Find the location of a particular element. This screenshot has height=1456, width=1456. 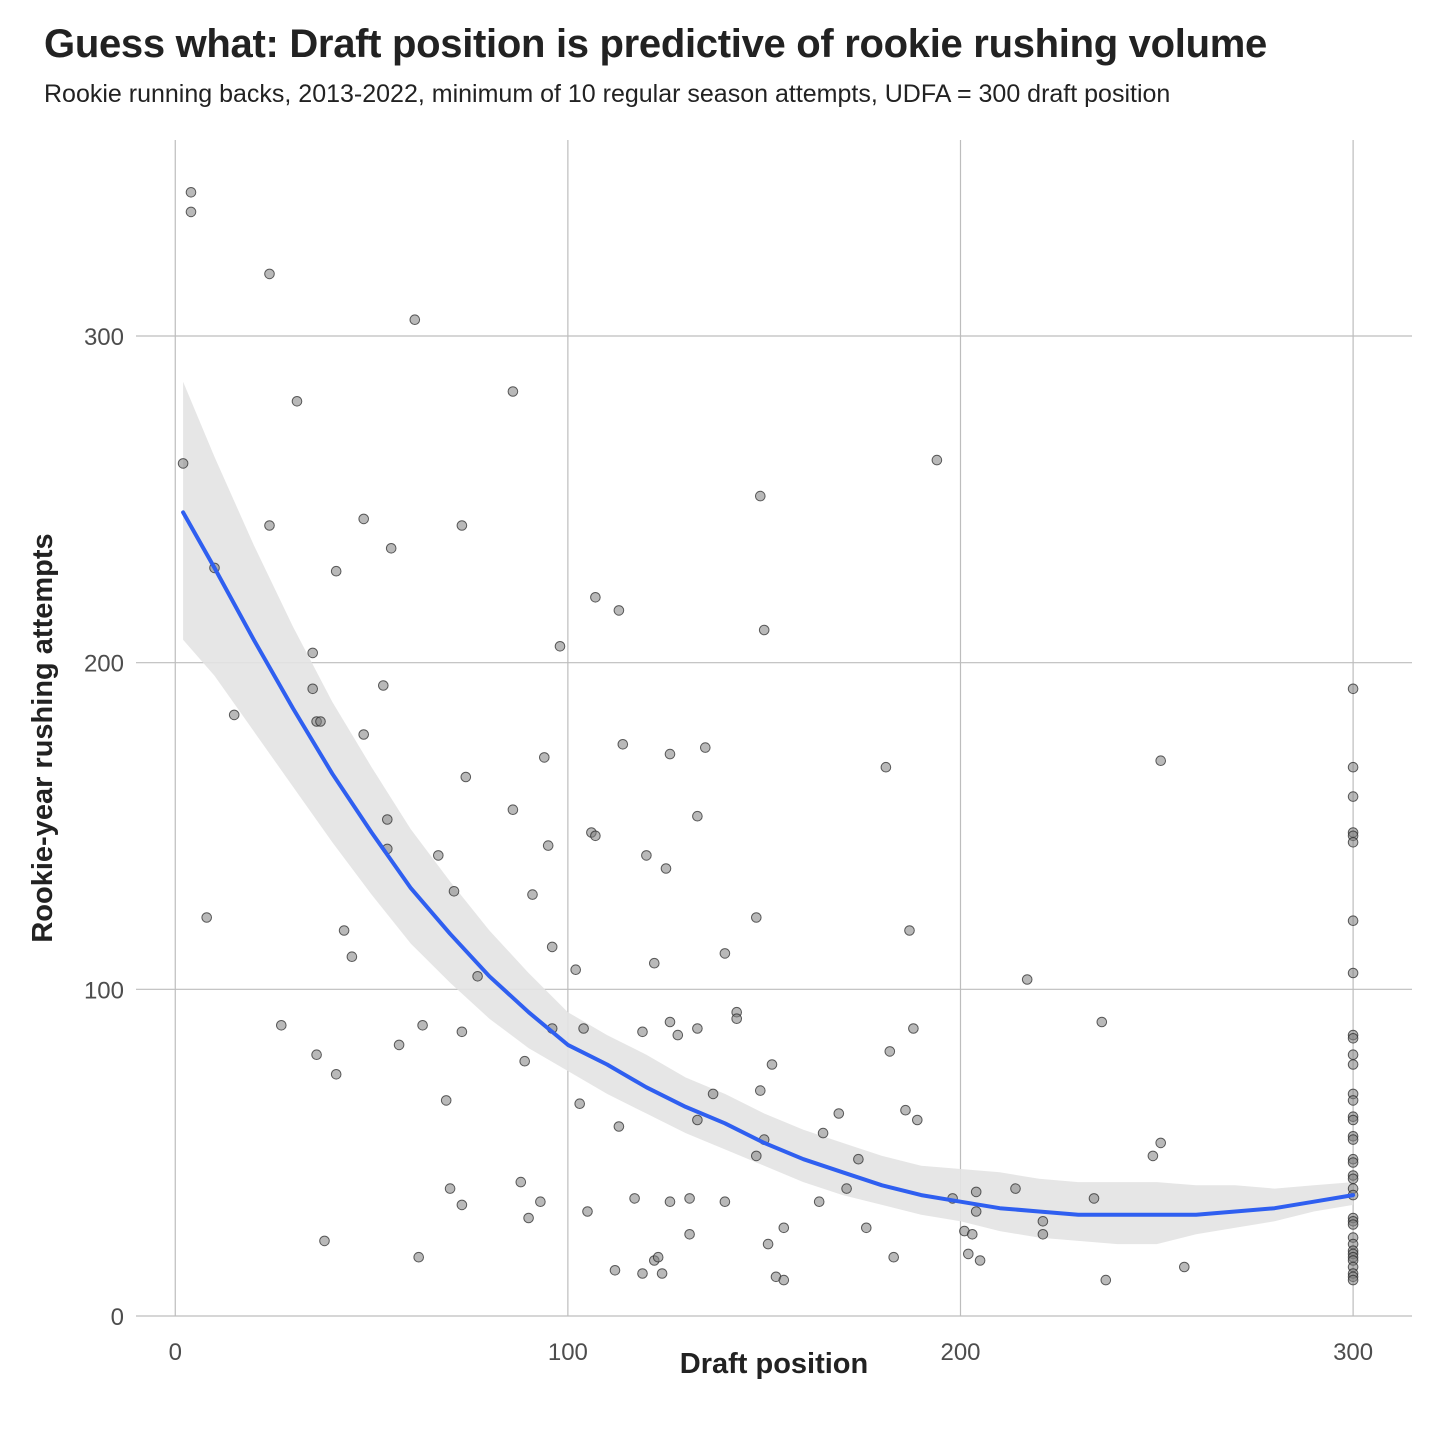

y-tick-label: 200 is located at coordinates (104, 664).